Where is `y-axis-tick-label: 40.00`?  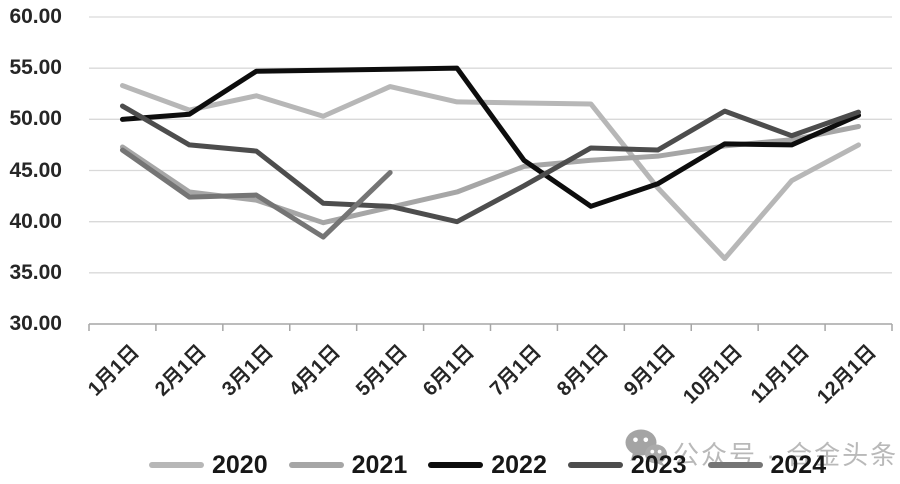 y-axis-tick-label: 40.00 is located at coordinates (35, 221).